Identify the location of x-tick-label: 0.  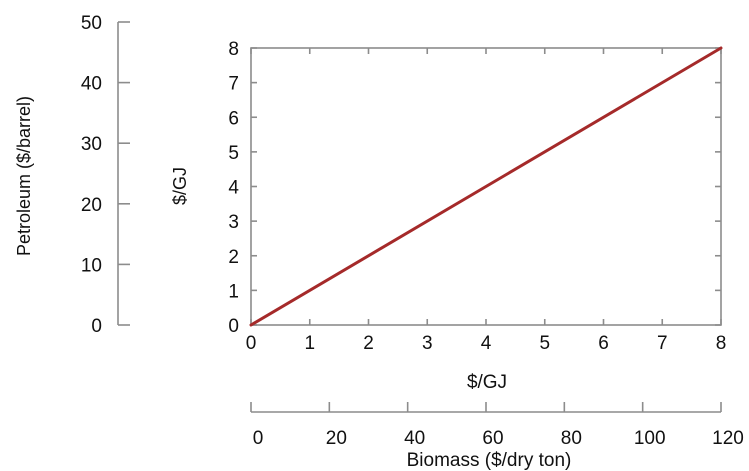
(251, 343).